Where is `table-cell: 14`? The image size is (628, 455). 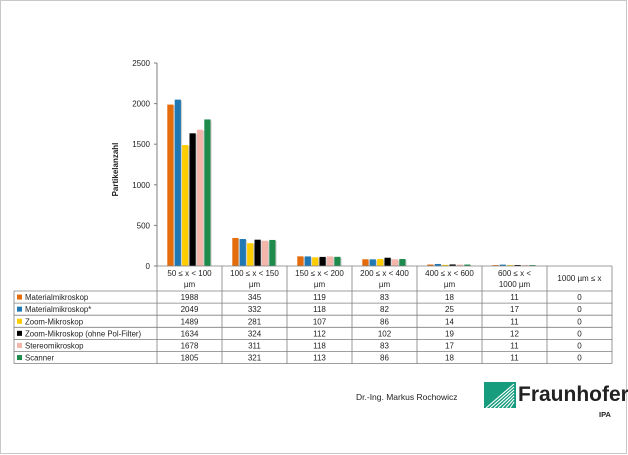 table-cell: 14 is located at coordinates (449, 321).